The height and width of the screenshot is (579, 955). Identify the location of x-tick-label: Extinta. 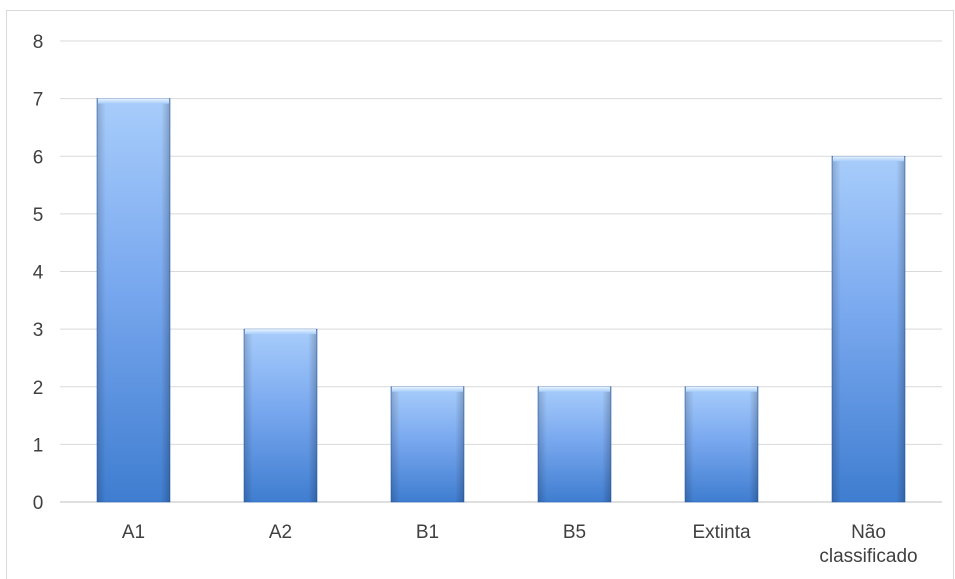
(721, 532).